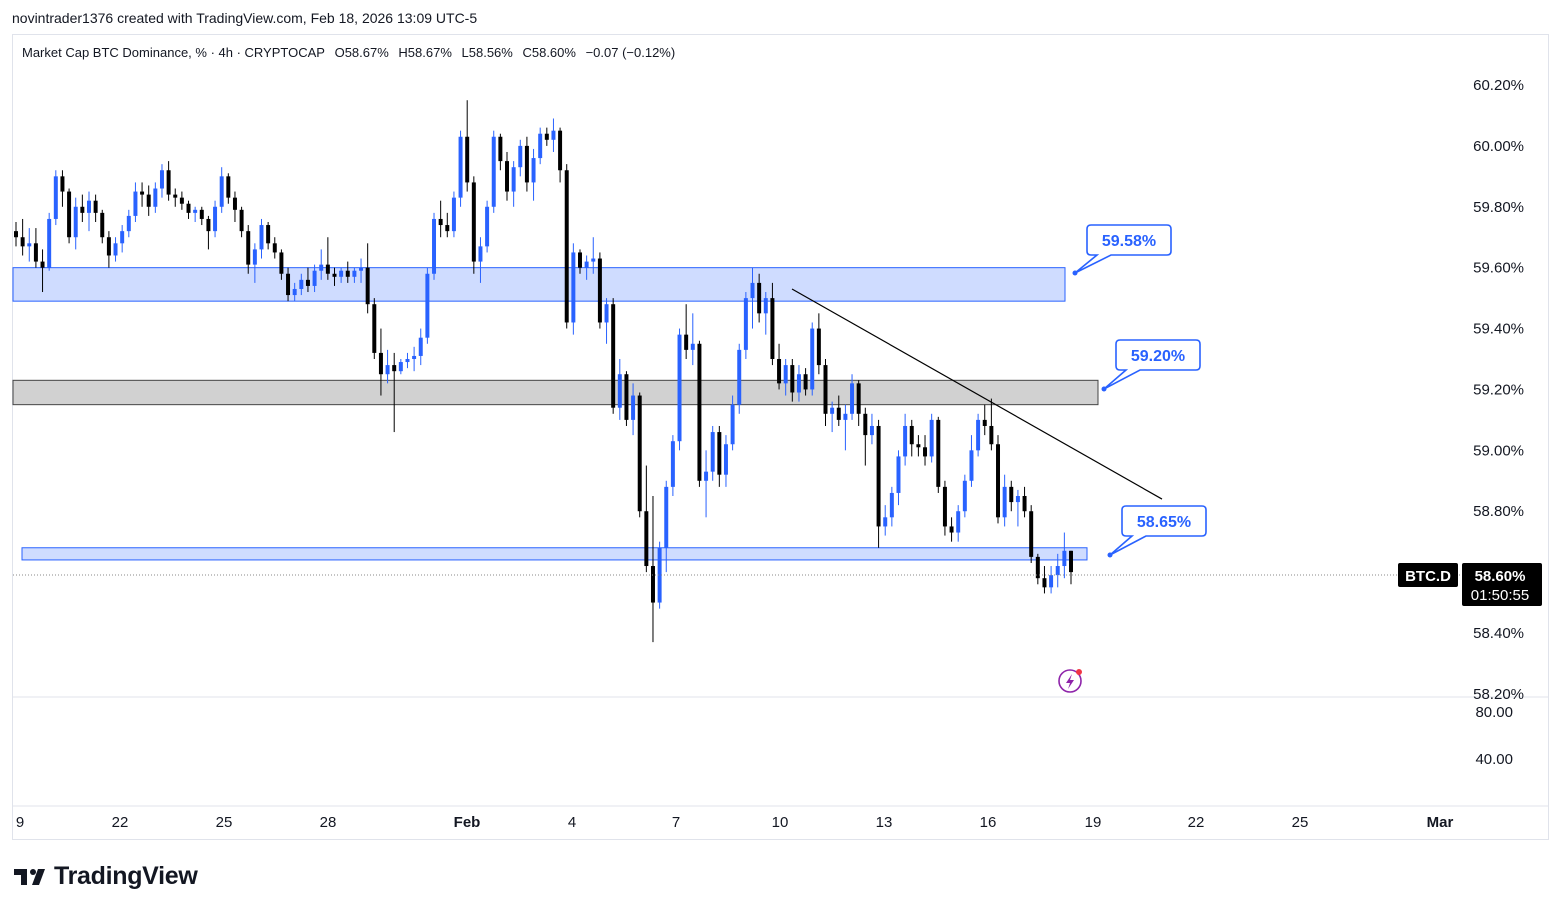 Image resolution: width=1563 pixels, height=916 pixels. What do you see at coordinates (630, 52) in the screenshot?
I see `ohlc-change: −0.07 (−0.12%)` at bounding box center [630, 52].